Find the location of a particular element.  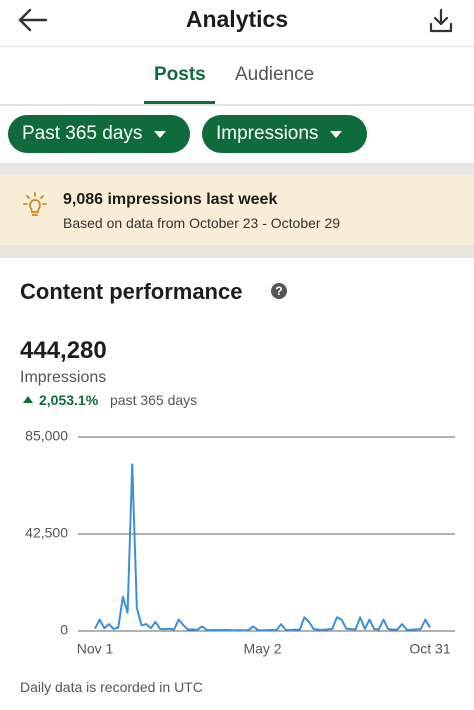

x-tick-label: Oct 31 is located at coordinates (429, 649).